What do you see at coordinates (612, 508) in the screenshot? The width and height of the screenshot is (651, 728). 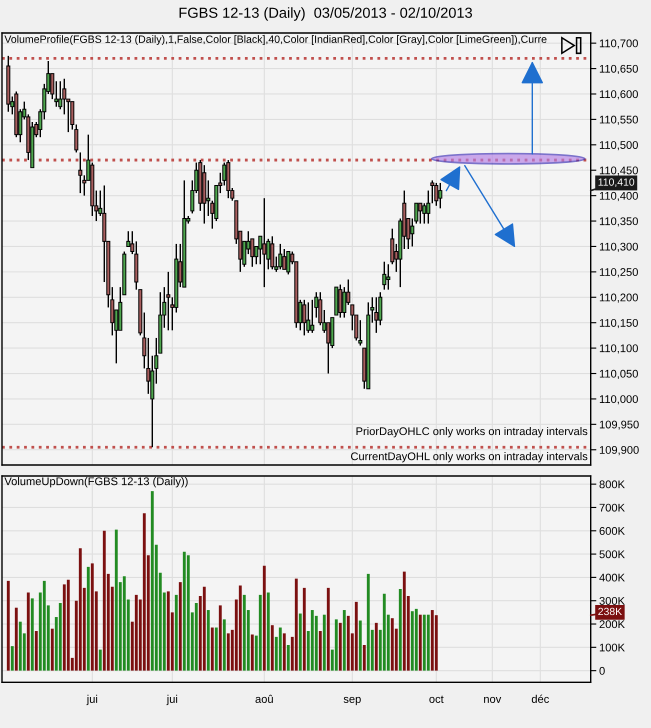 I see `y-tick-label: 700K` at bounding box center [612, 508].